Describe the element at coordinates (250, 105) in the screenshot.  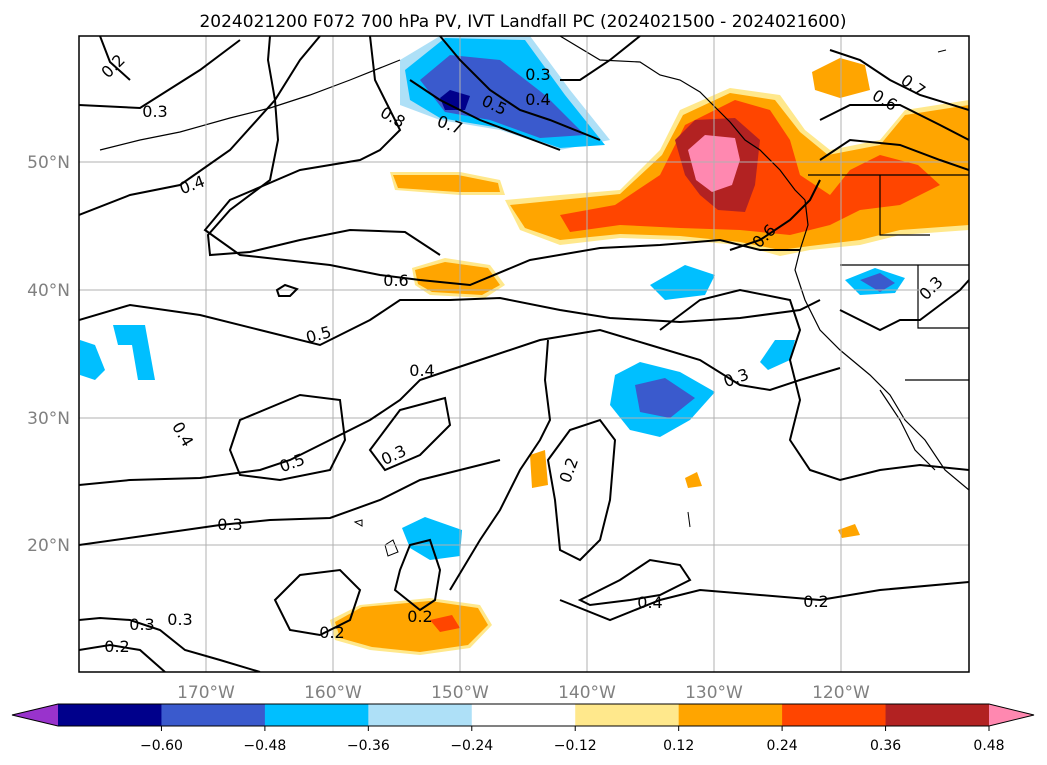
I see `coast-aleutians` at that location.